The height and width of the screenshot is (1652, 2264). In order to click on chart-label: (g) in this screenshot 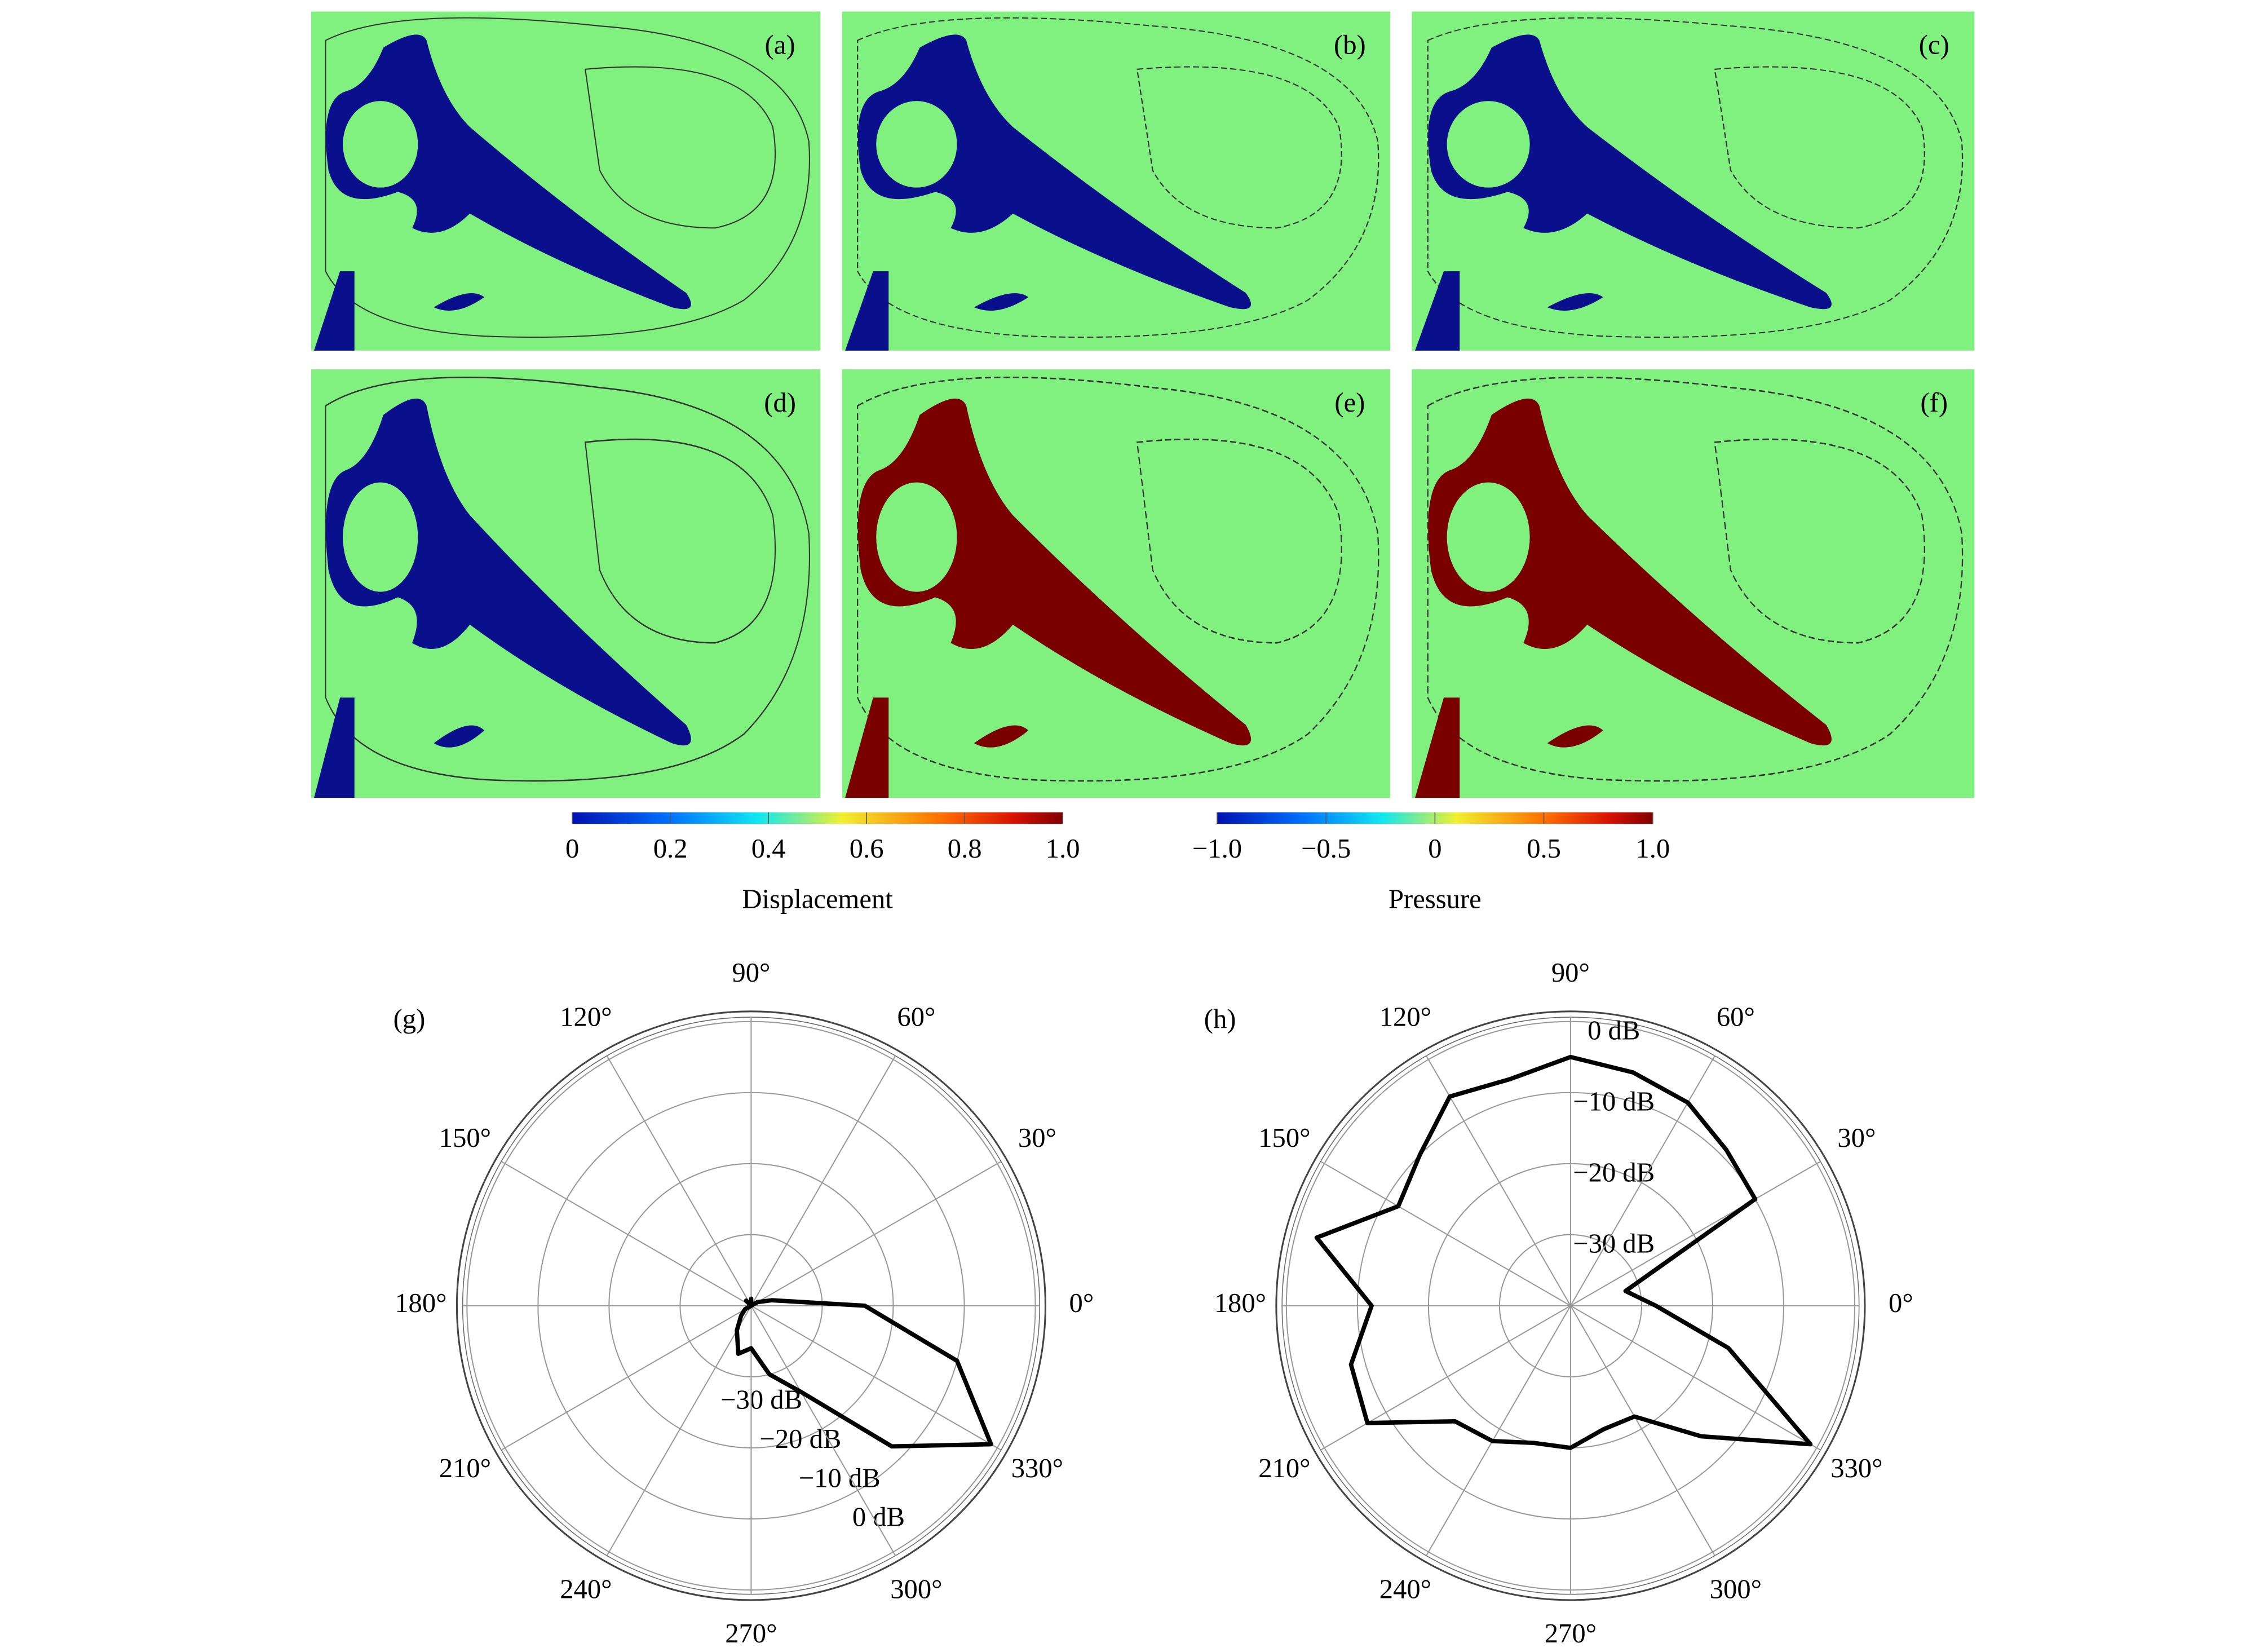, I will do `click(410, 1019)`.